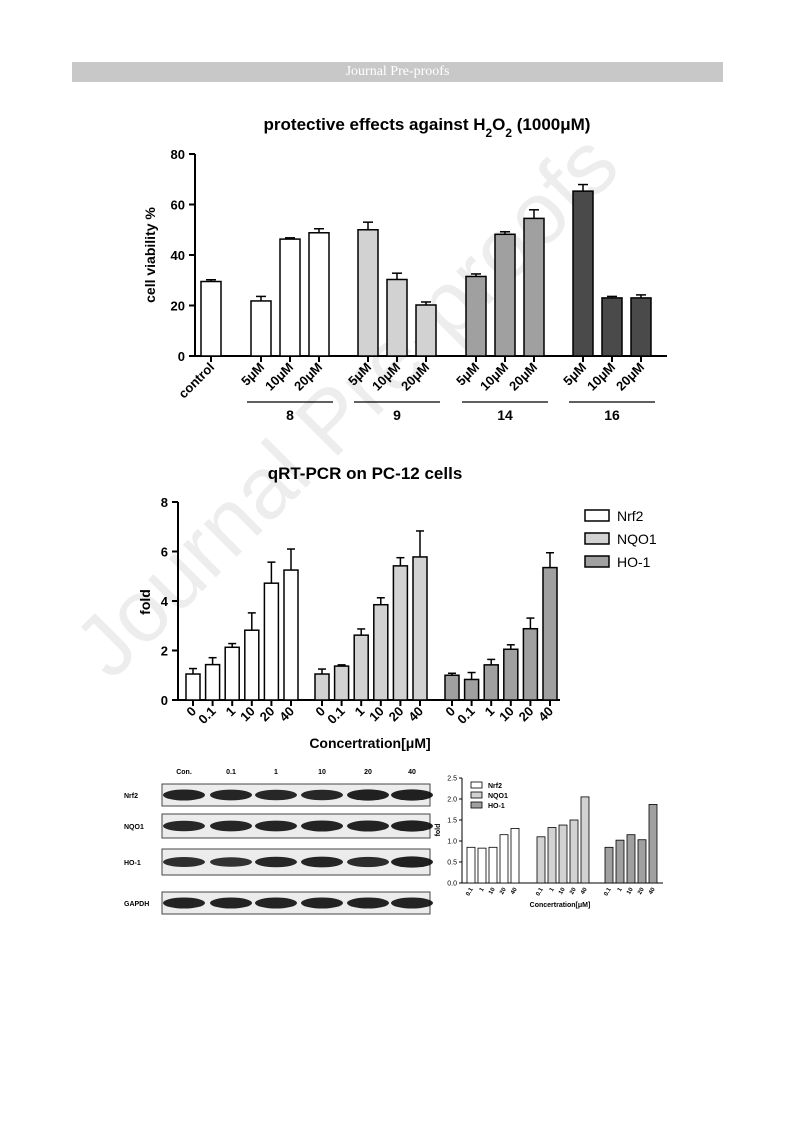 This screenshot has height=1121, width=793. I want to click on y-tick-label: 4, so click(165, 601).